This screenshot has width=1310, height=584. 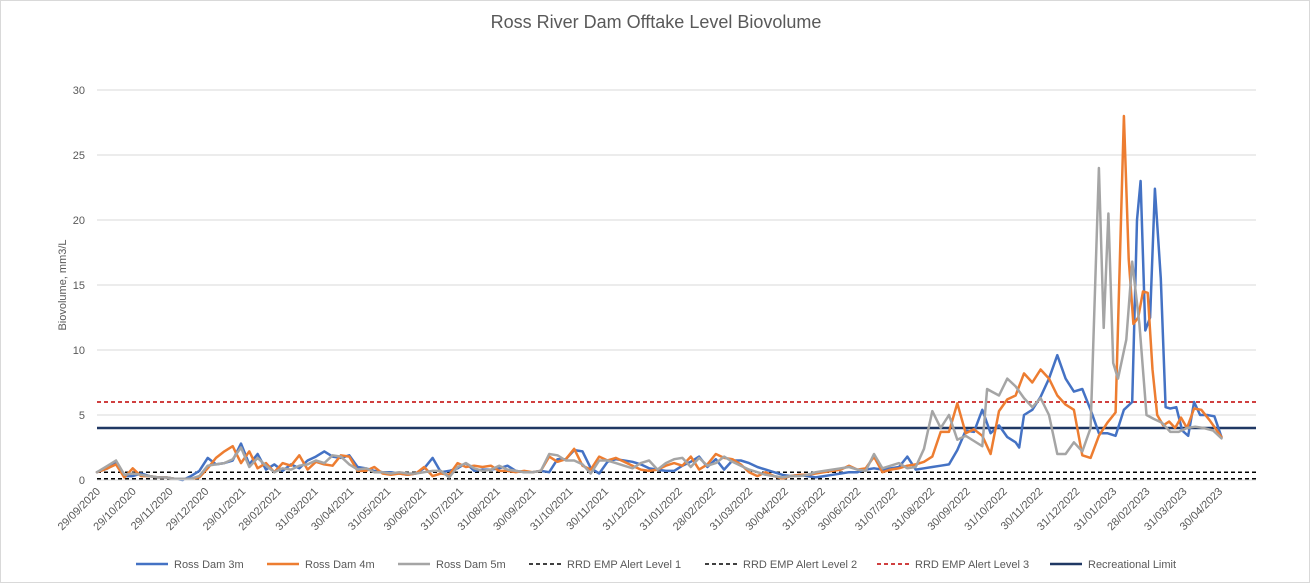 What do you see at coordinates (79, 156) in the screenshot?
I see `y-tick-label: 25` at bounding box center [79, 156].